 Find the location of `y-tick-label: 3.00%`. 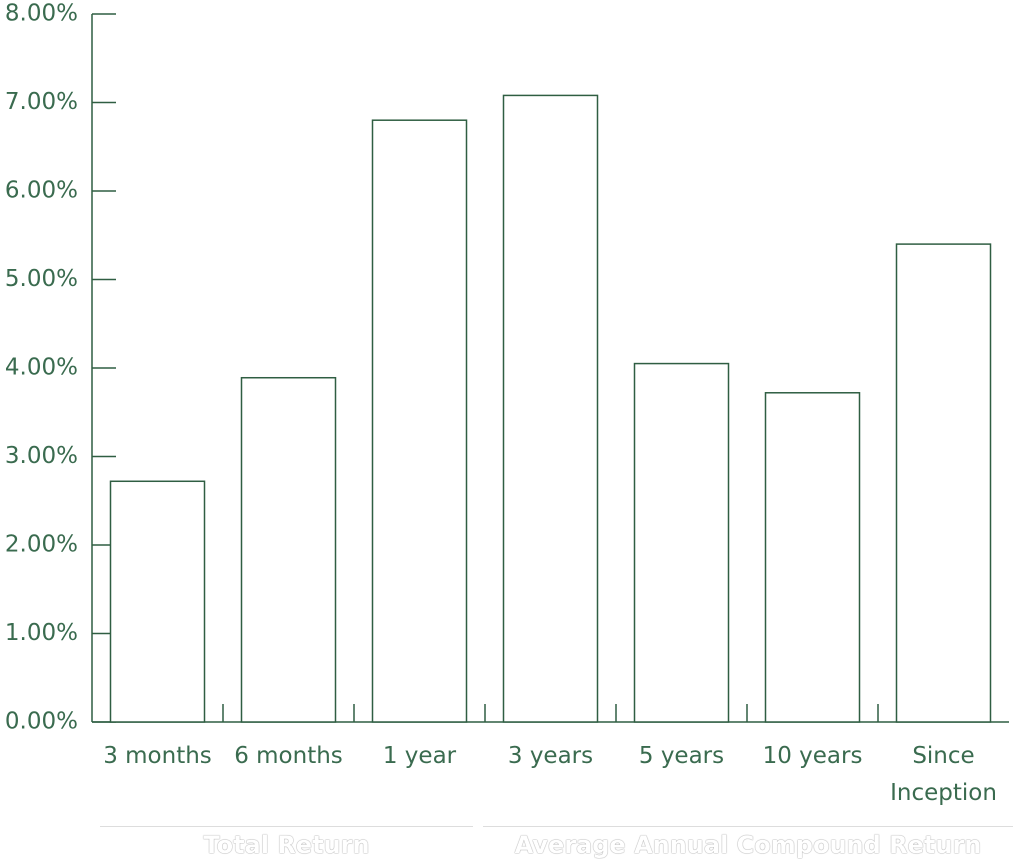

y-tick-label: 3.00% is located at coordinates (41, 456).